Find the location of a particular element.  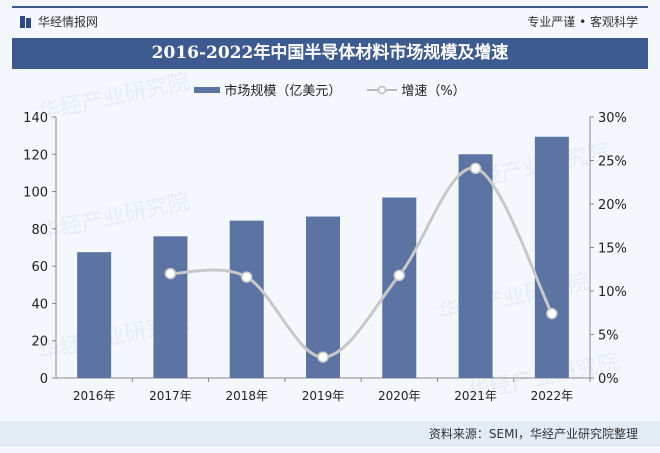

x-tick-label: 2022年 is located at coordinates (552, 396).